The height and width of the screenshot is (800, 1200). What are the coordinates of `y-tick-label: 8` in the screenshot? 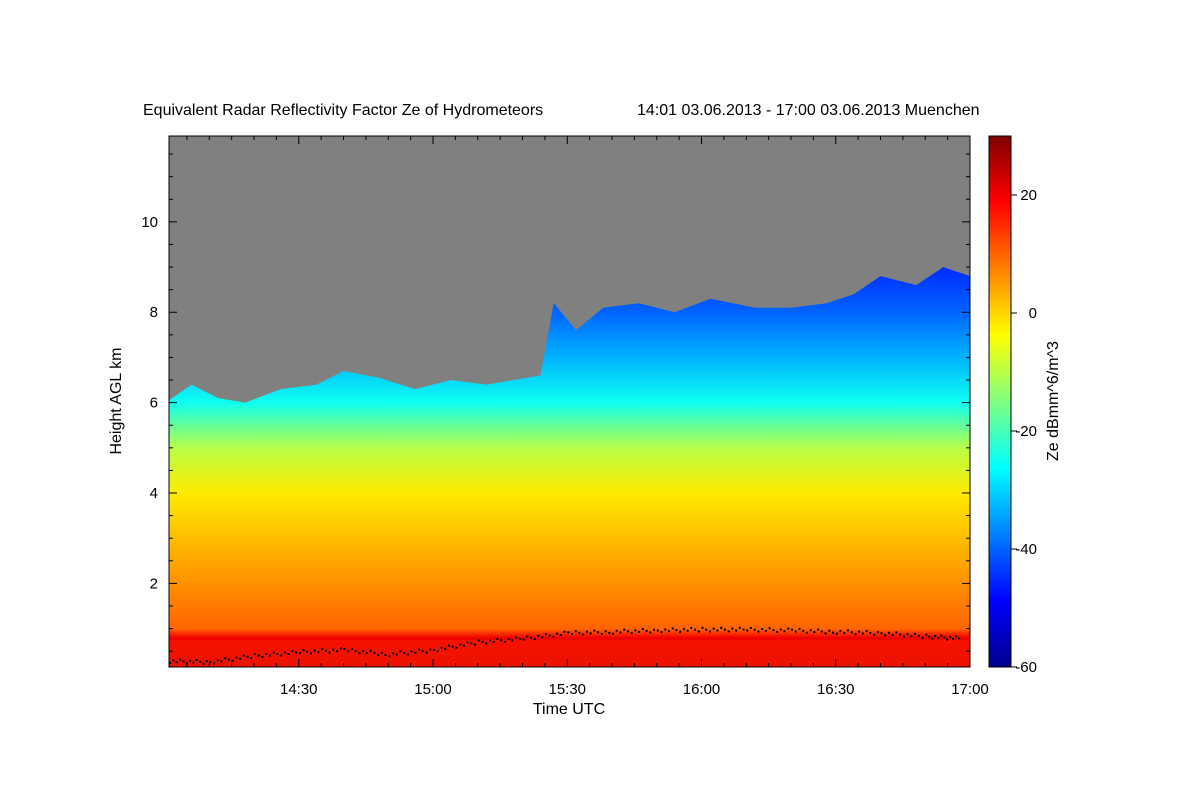 It's located at (154, 312).